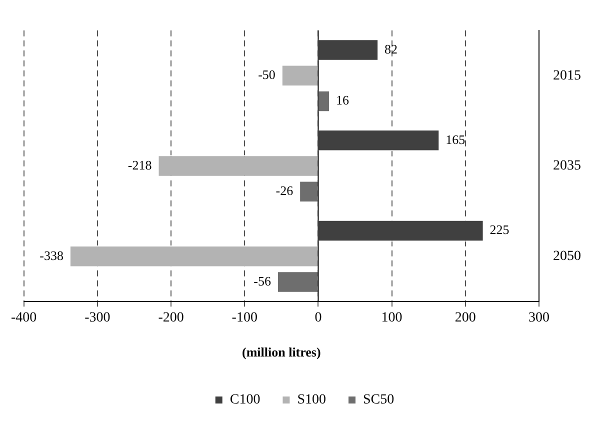 This screenshot has height=425, width=607. What do you see at coordinates (245, 400) in the screenshot?
I see `legend-label: C100` at bounding box center [245, 400].